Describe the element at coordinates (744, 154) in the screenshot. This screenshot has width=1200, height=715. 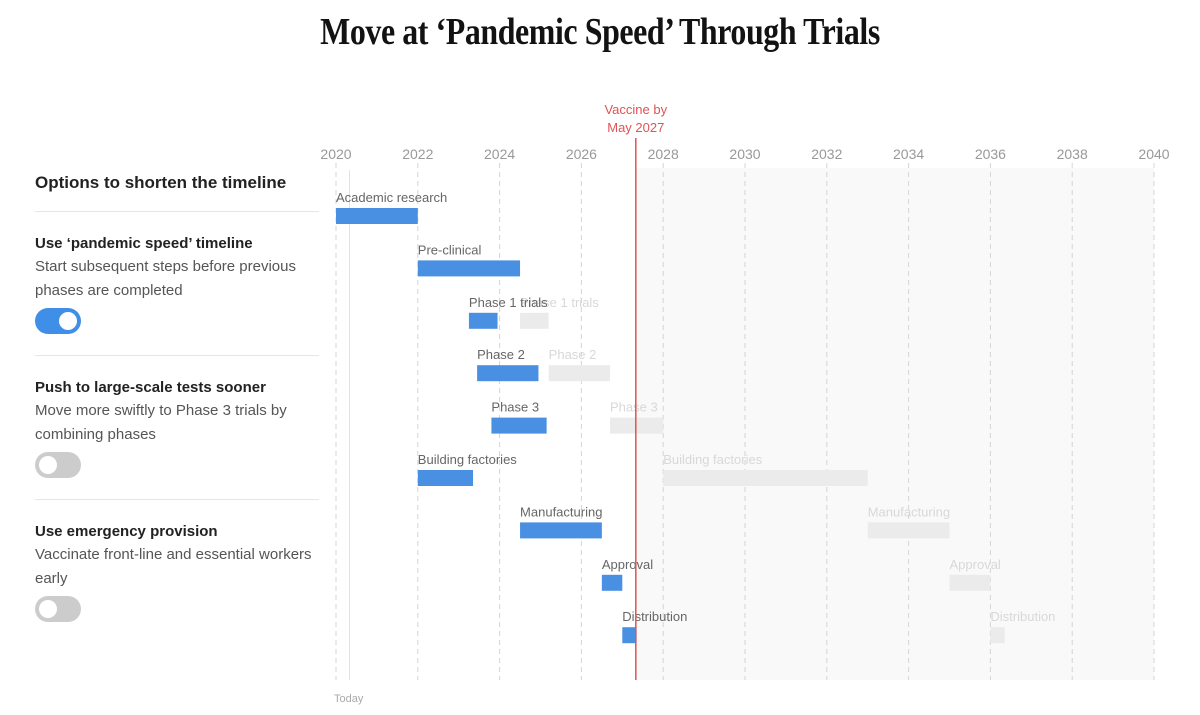
I see `tick-label: 2030` at that location.